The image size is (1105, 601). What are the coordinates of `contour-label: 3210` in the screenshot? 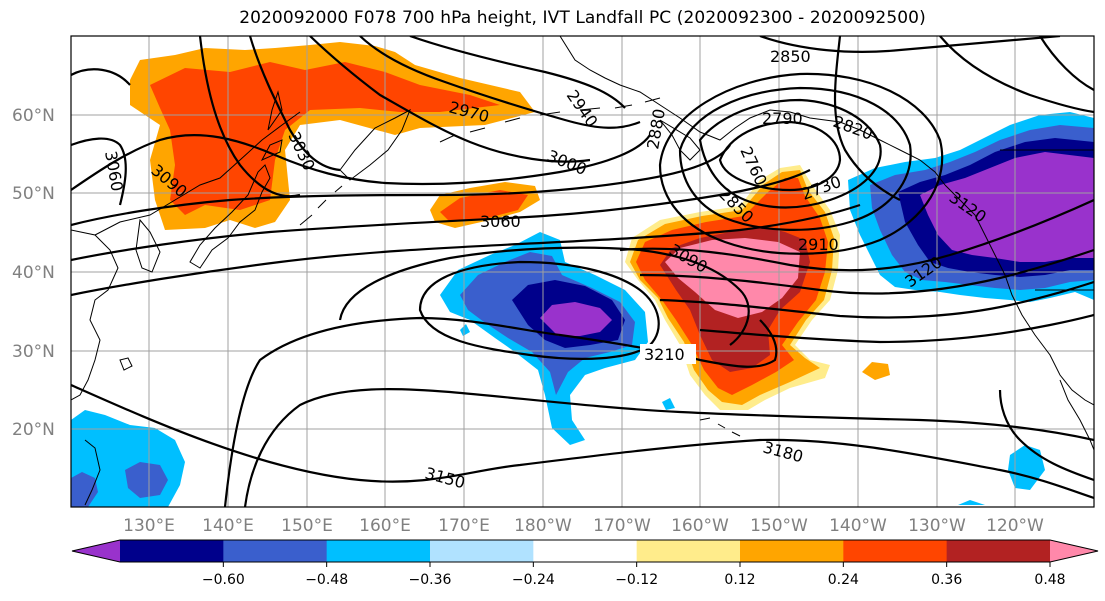 It's located at (664, 354).